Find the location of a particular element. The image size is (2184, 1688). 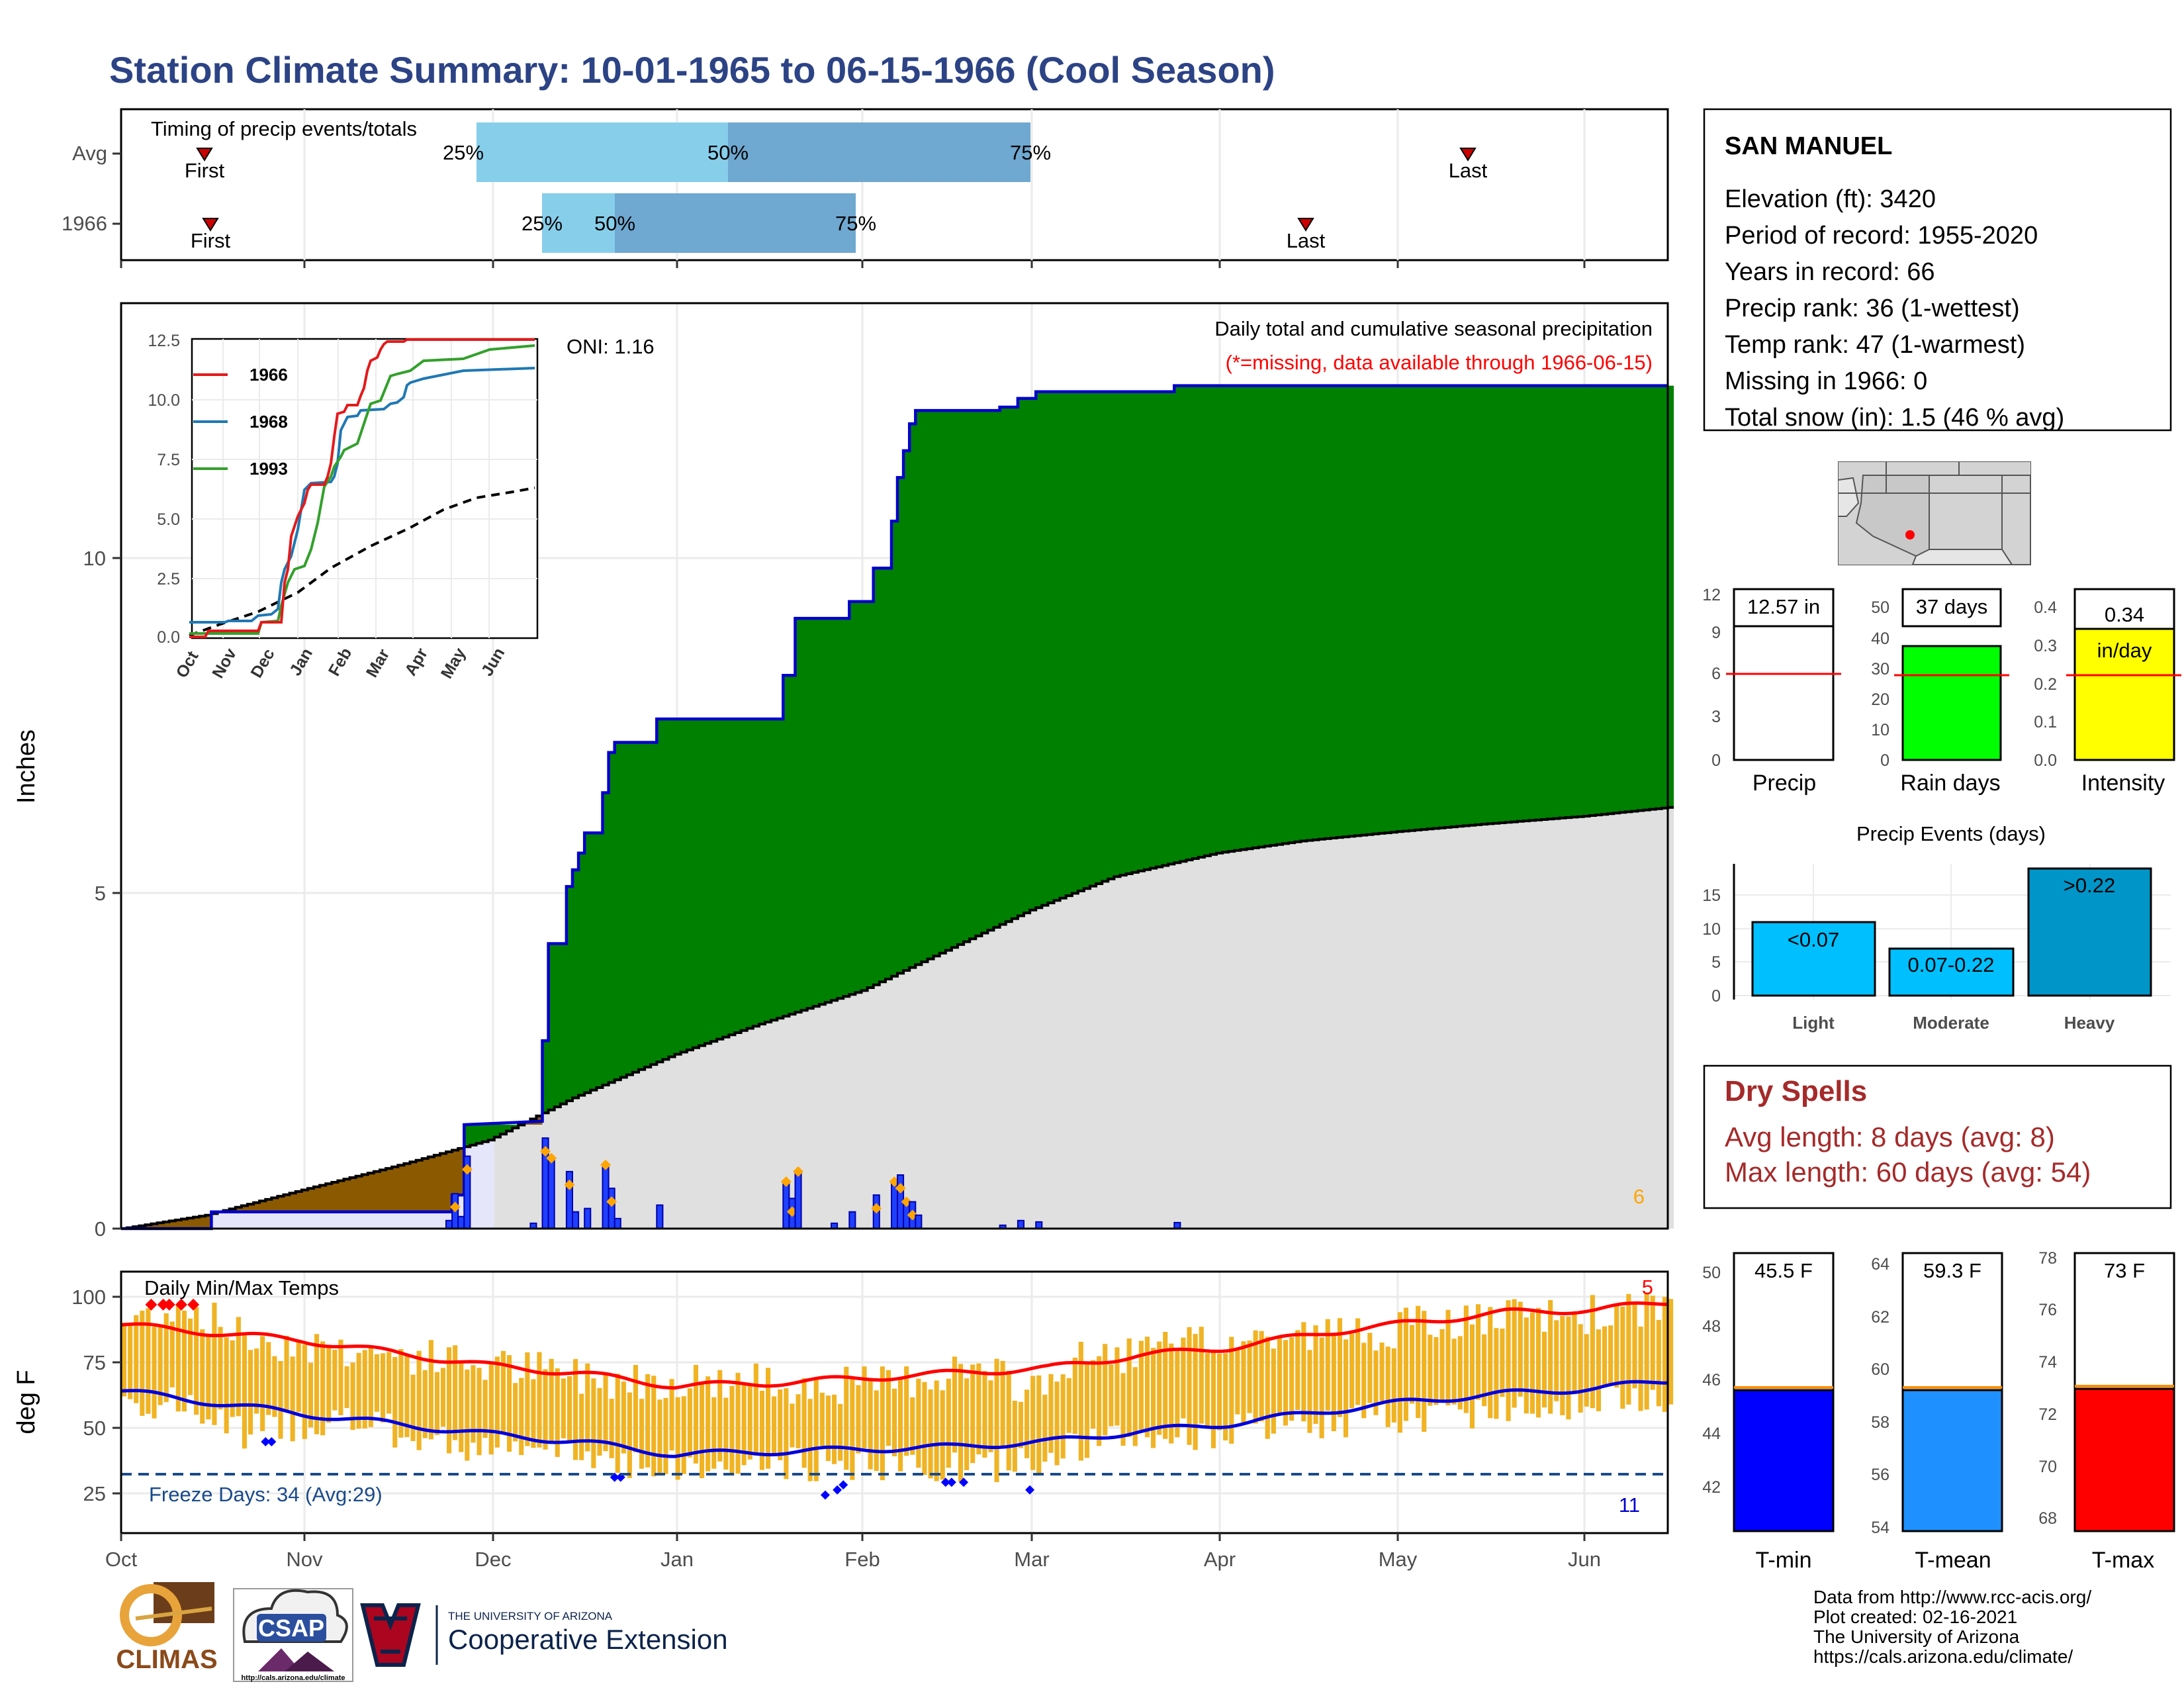

timing-1966-25: 25% is located at coordinates (542, 223).